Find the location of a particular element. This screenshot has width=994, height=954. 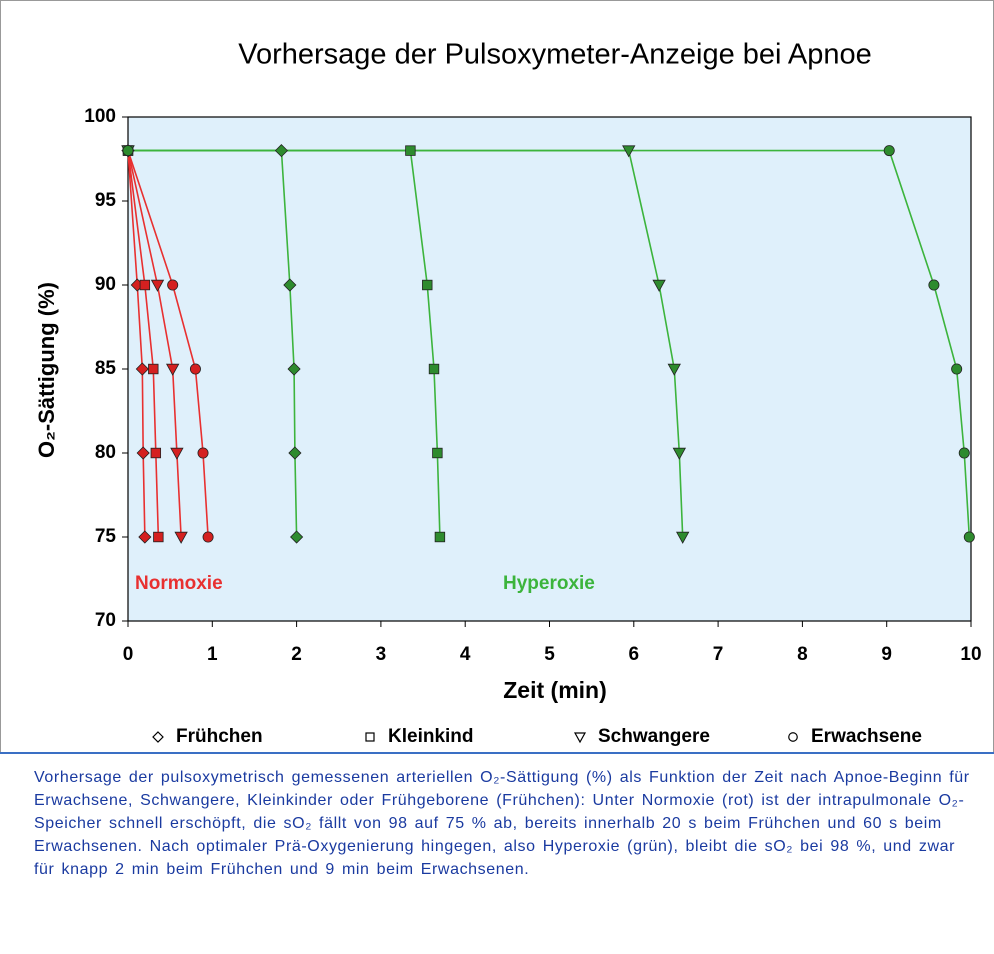

condition-label: Normoxie is located at coordinates (179, 583).